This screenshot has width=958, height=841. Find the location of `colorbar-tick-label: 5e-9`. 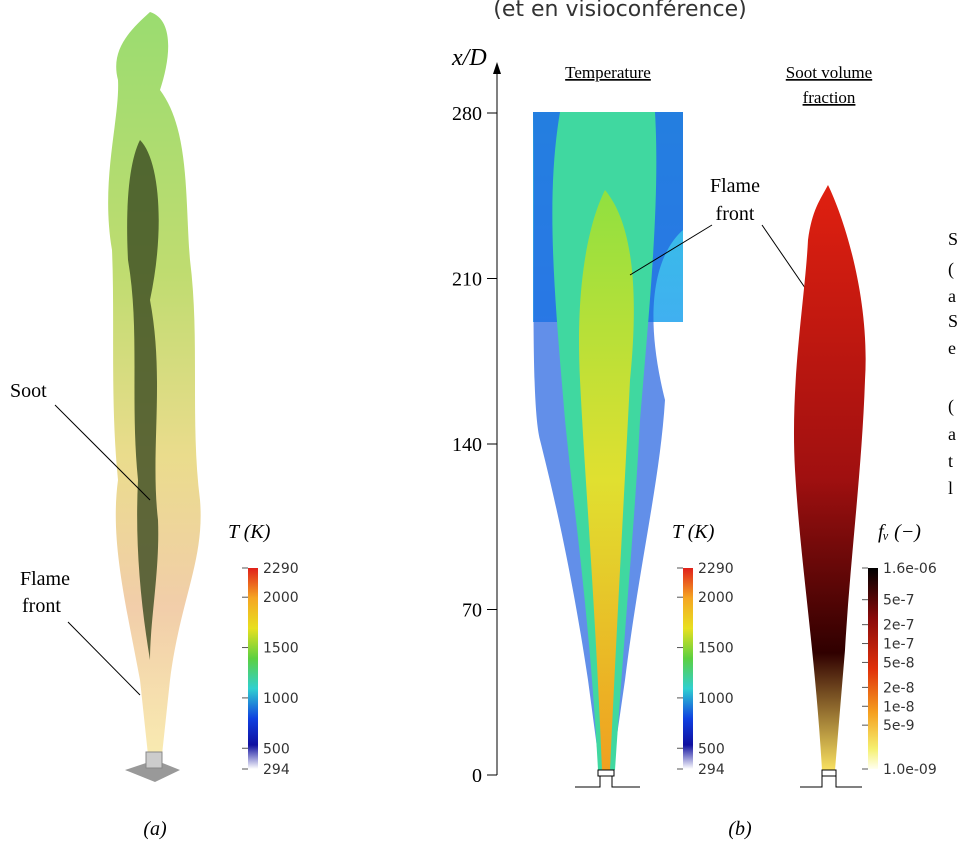

colorbar-tick-label: 5e-9 is located at coordinates (898, 726).